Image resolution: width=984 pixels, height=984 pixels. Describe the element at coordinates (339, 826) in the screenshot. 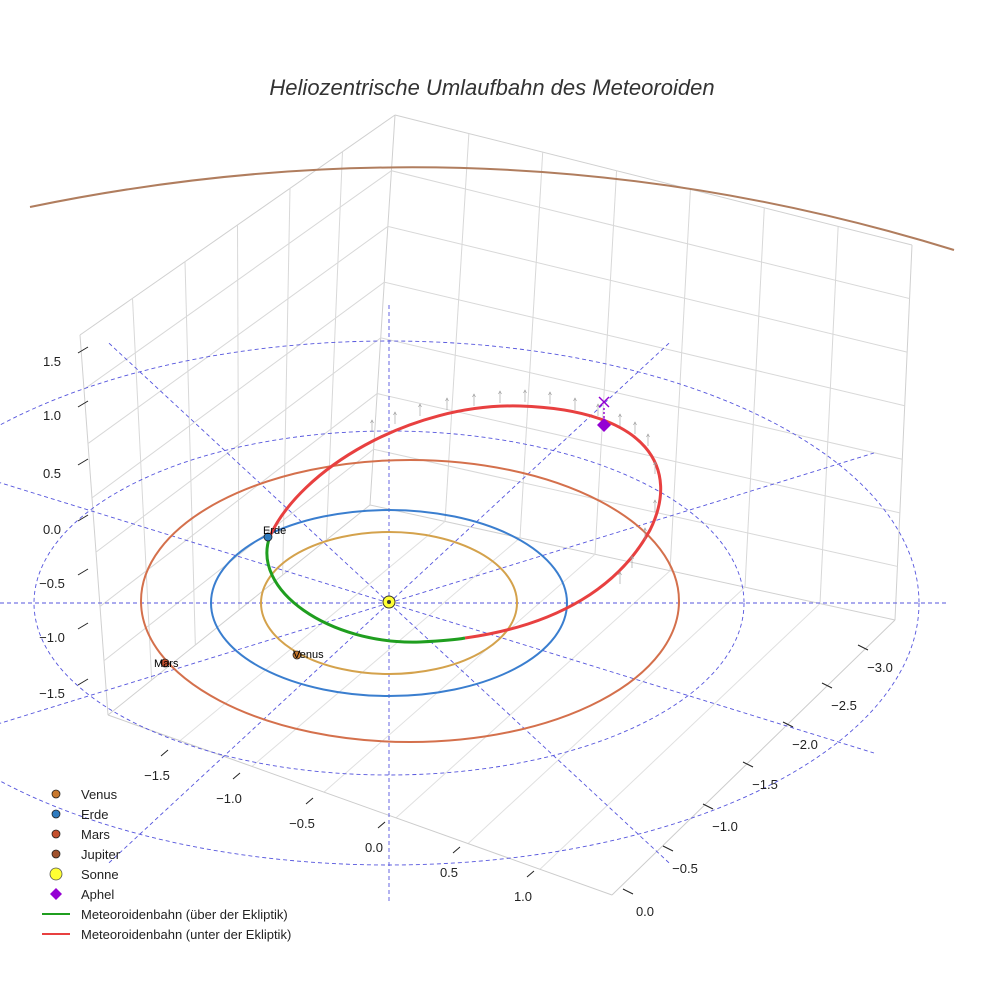

I see `x-axis-ticks: −1.5 −1.0 −0.5 0.0 0.5 1.0` at that location.